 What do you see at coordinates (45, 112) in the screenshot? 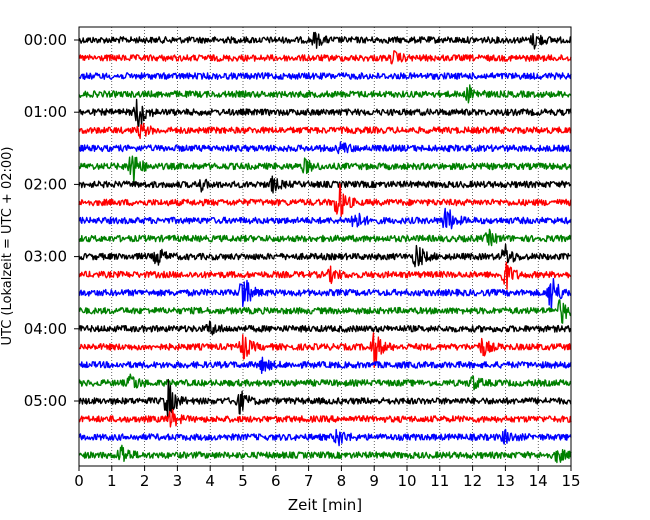
I see `y-tick-label: 01:00` at bounding box center [45, 112].